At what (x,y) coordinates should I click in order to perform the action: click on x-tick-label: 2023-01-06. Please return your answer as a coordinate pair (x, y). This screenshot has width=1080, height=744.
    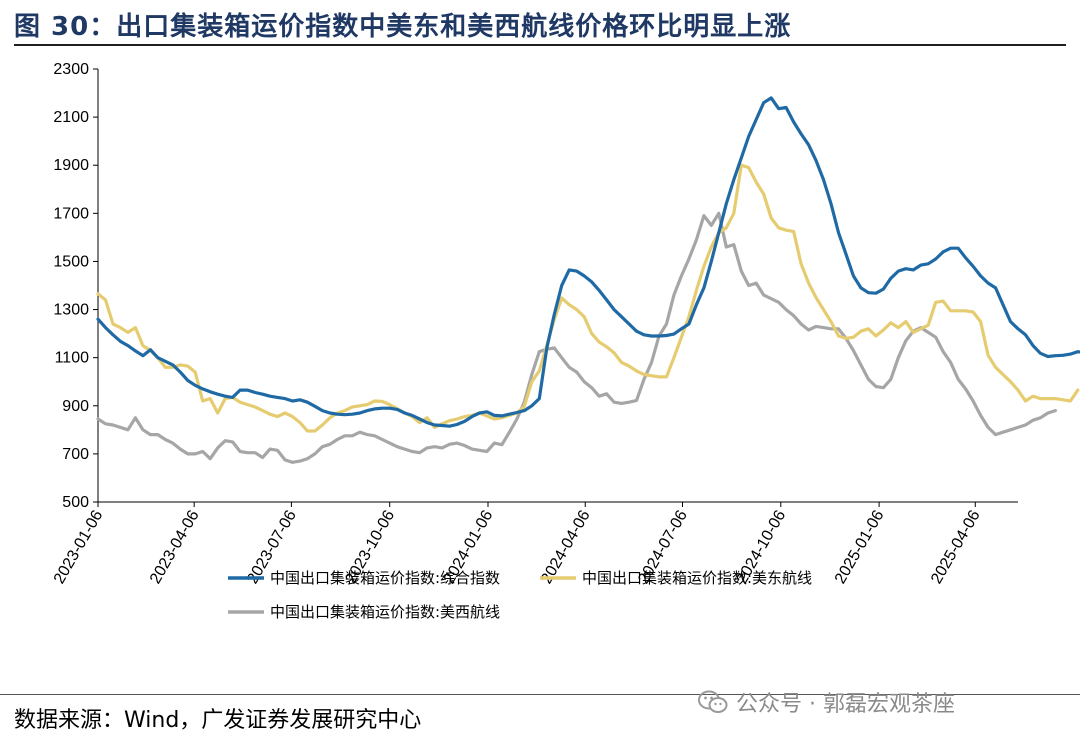
    Looking at the image, I should click on (79, 546).